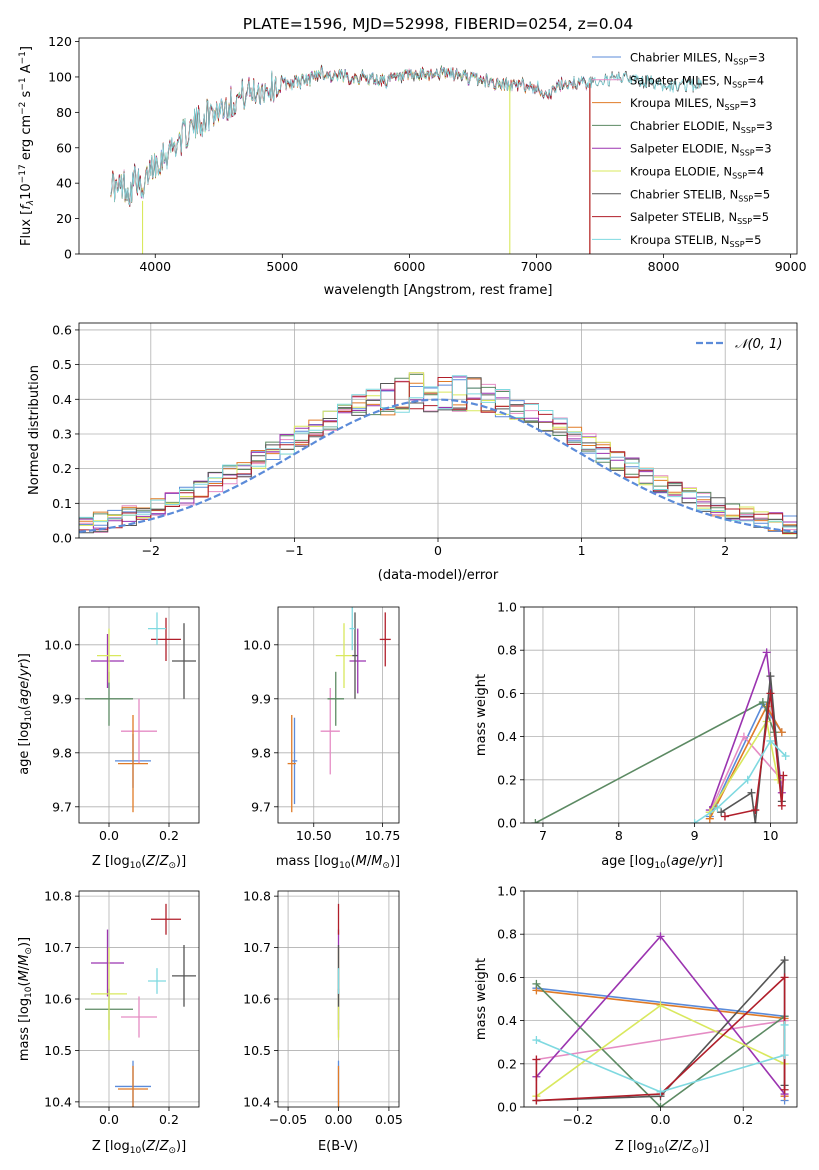  I want to click on mass_vs_Z-xtick-label: 0.2, so click(169, 1119).